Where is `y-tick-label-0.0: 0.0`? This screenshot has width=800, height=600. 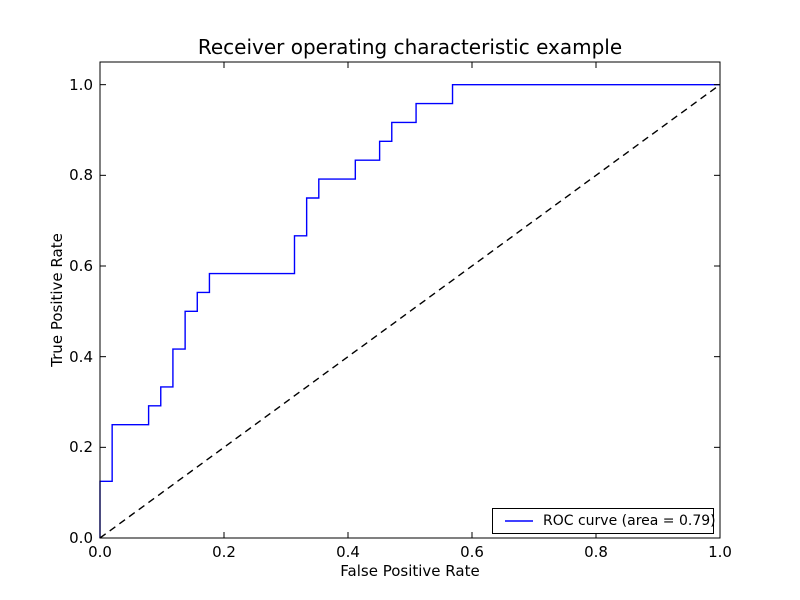
y-tick-label-0.0: 0.0 is located at coordinates (81, 538).